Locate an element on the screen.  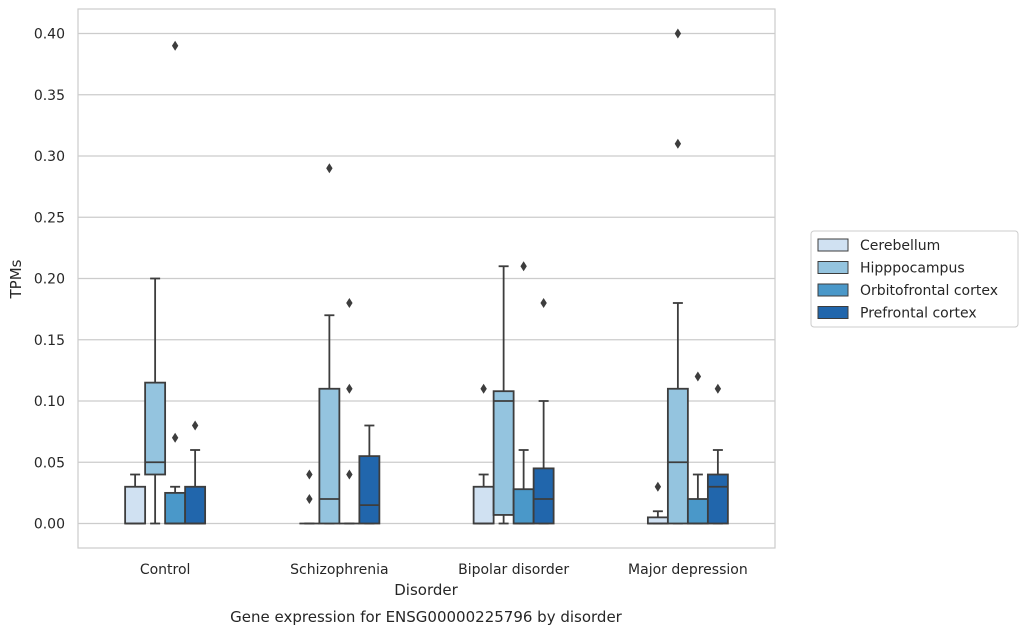
legend-item: Hipppocampus is located at coordinates (891, 269).